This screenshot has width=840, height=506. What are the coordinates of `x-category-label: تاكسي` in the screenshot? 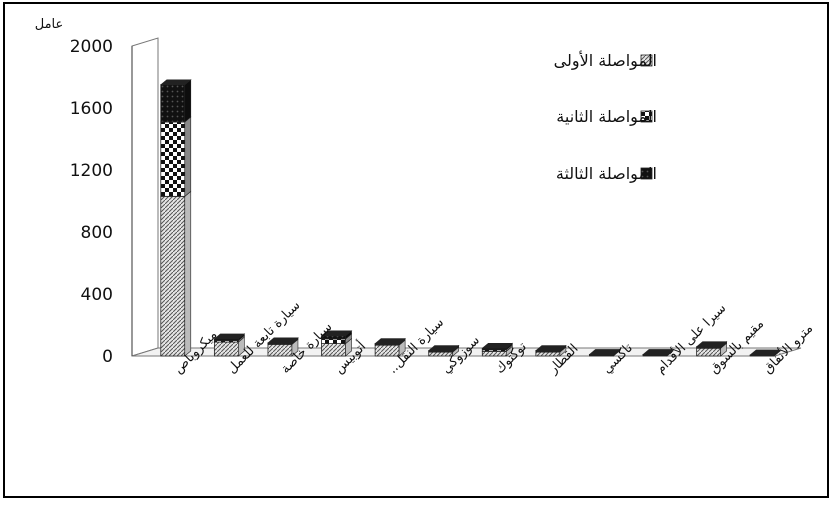 It's located at (618, 358).